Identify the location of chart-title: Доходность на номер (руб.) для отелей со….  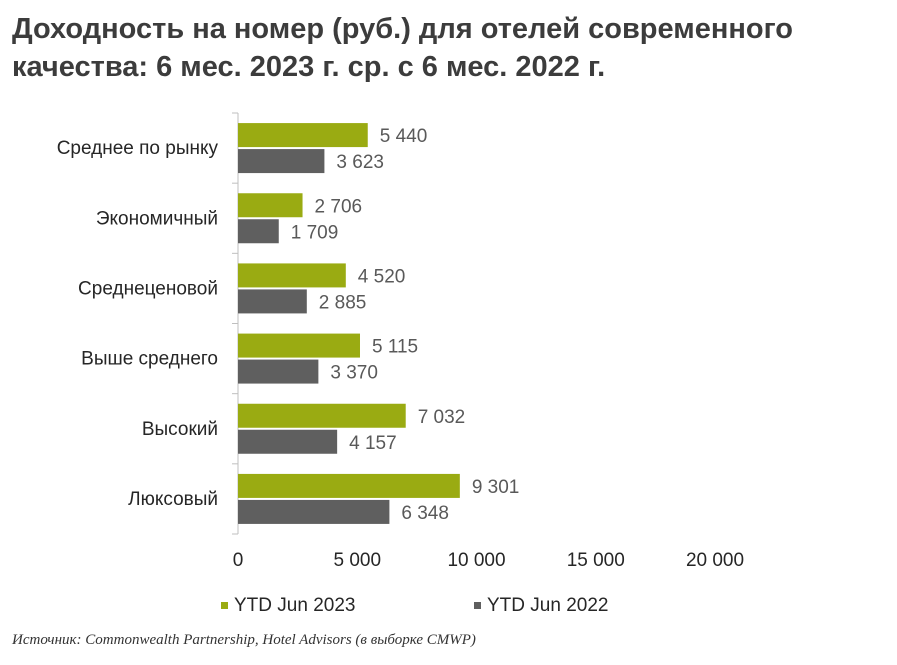
(452, 48).